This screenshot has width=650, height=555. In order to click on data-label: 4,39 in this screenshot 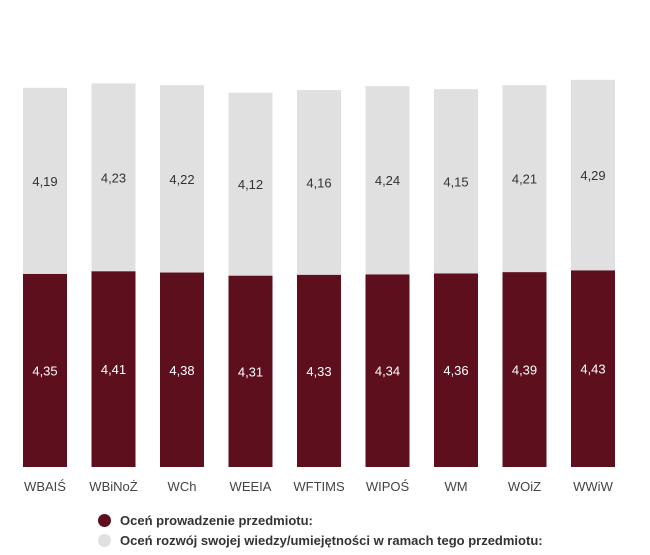, I will do `click(524, 370)`.